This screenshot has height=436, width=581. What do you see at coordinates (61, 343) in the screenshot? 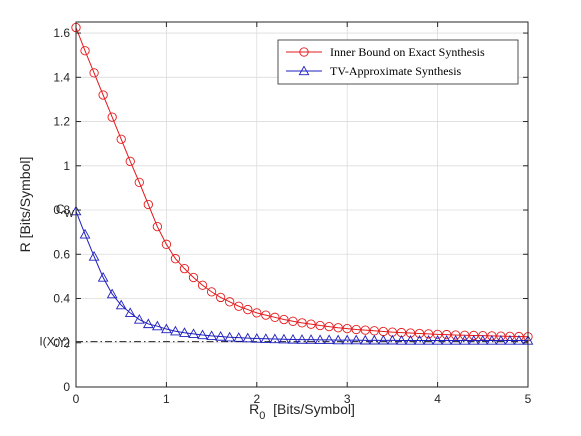
I see `y-tick-label: 0.2` at bounding box center [61, 343].